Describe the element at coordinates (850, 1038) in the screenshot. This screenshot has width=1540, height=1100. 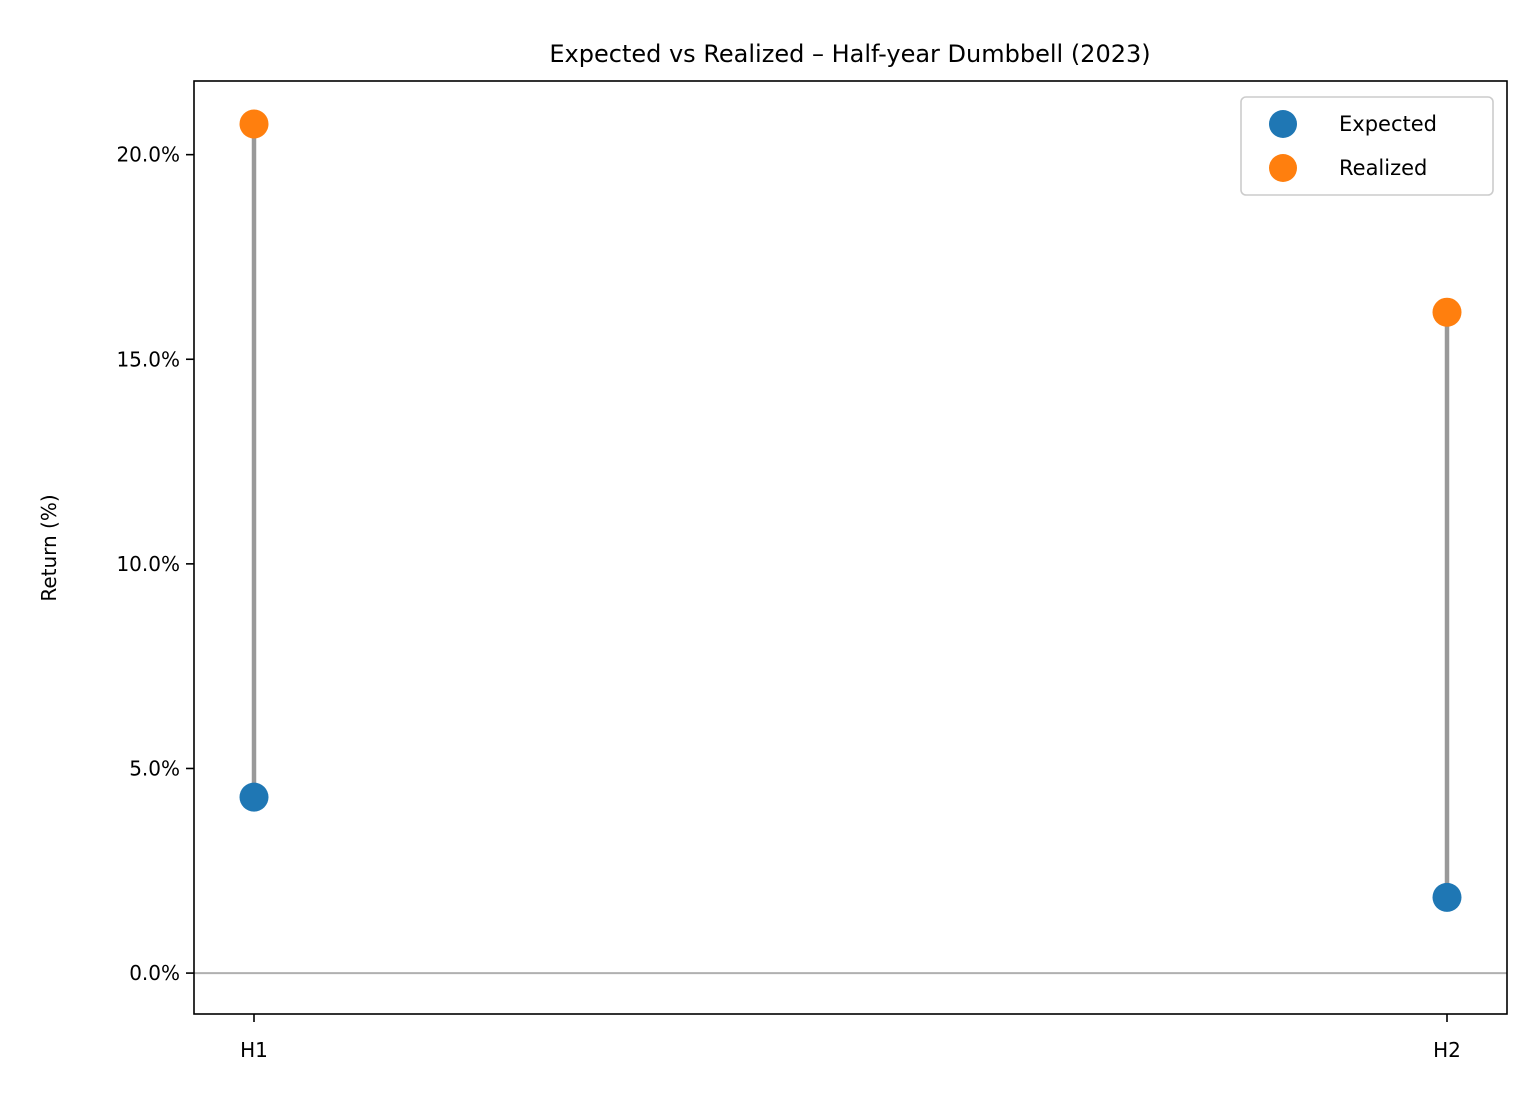
I see `x-axis-ticks: H1 H2` at that location.